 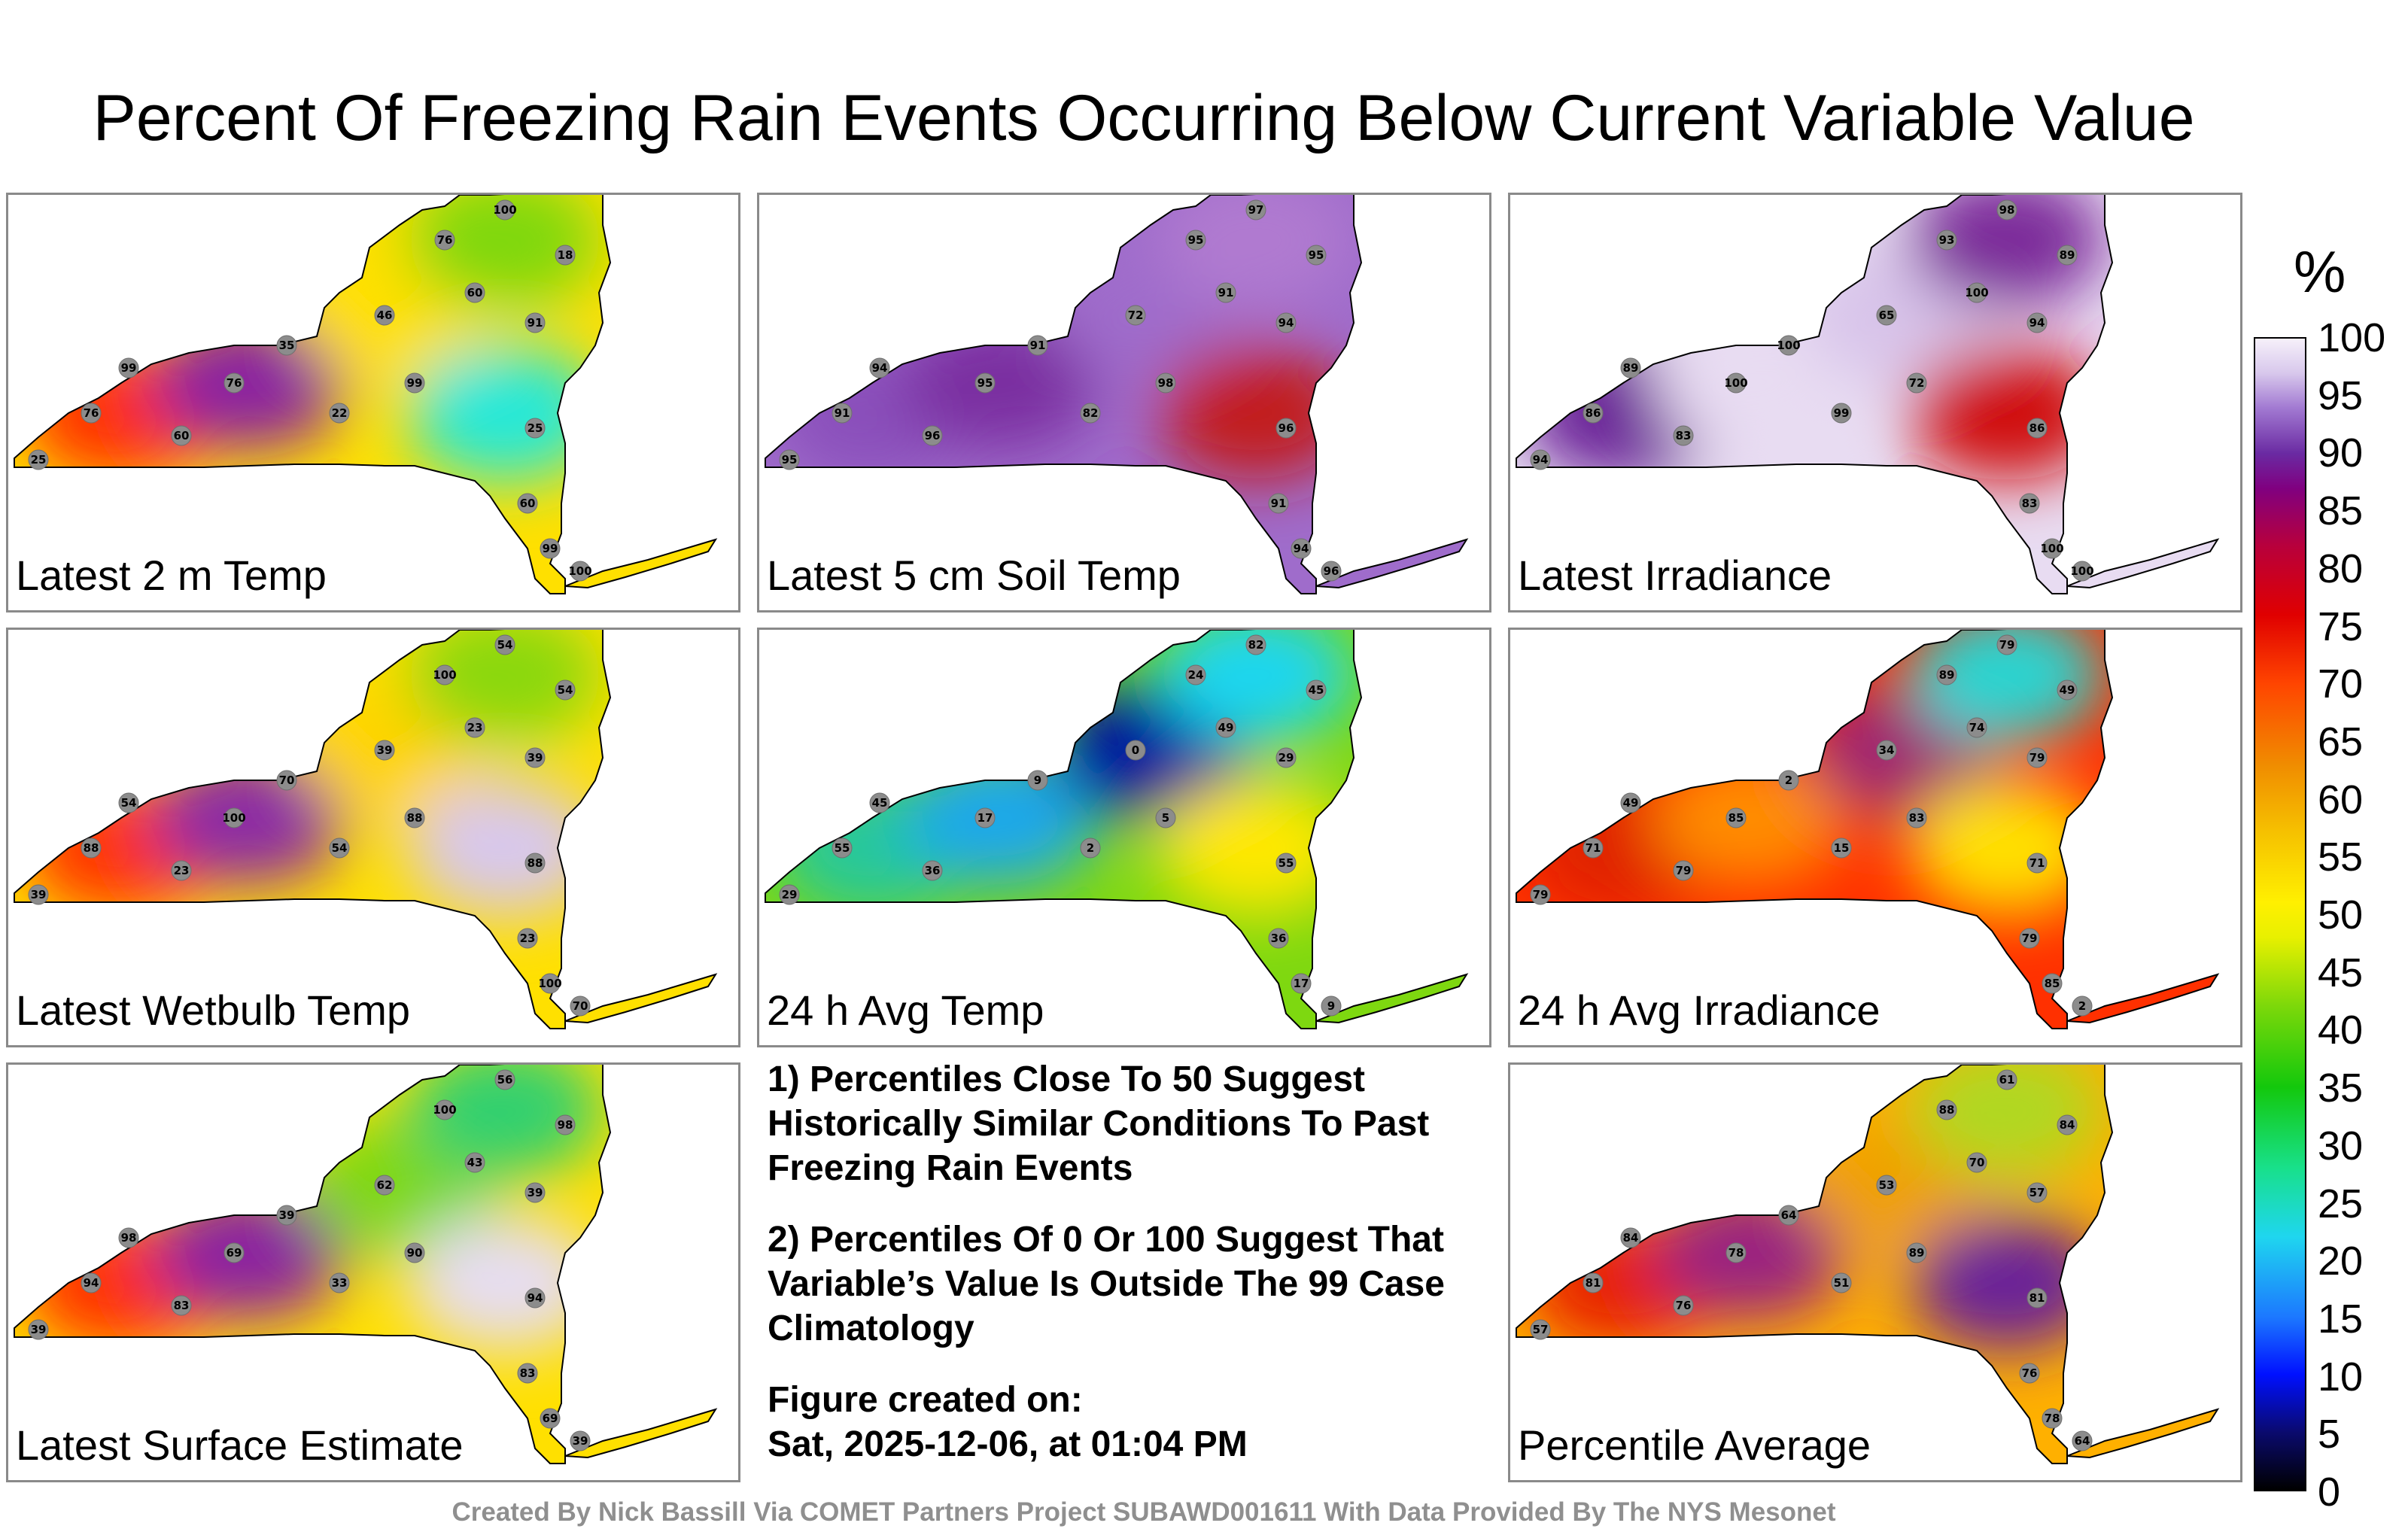 I want to click on station-value: 9, so click(x=1037, y=780).